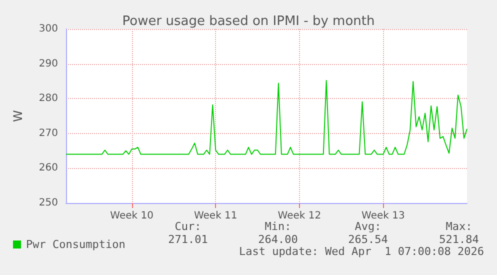 This screenshot has width=497, height=275. Describe the element at coordinates (368, 226) in the screenshot. I see `text: Avg:` at that location.